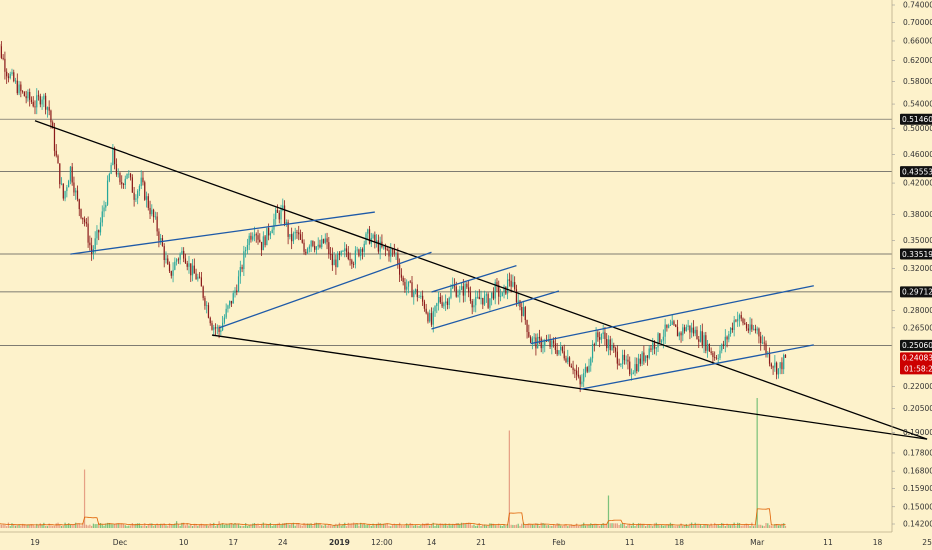  What do you see at coordinates (917, 345) in the screenshot?
I see `level-badge-label: 0.250609` at bounding box center [917, 345].